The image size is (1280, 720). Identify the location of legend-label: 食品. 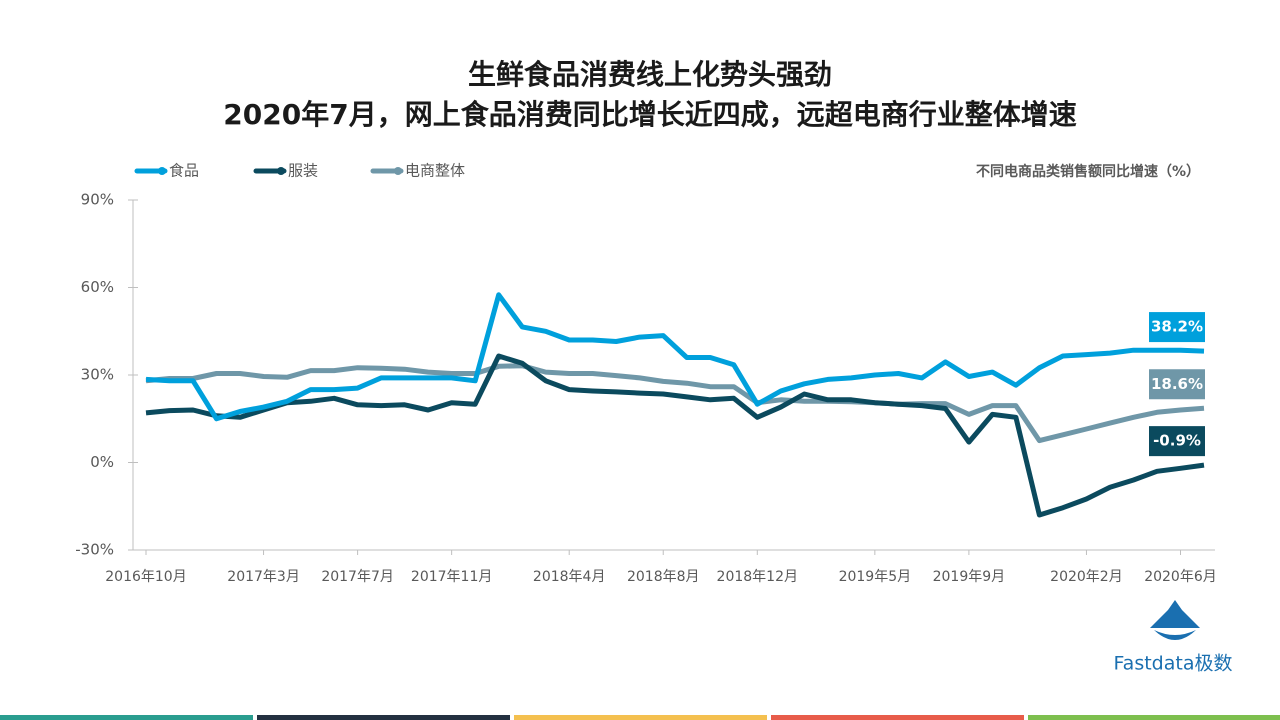
(184, 171).